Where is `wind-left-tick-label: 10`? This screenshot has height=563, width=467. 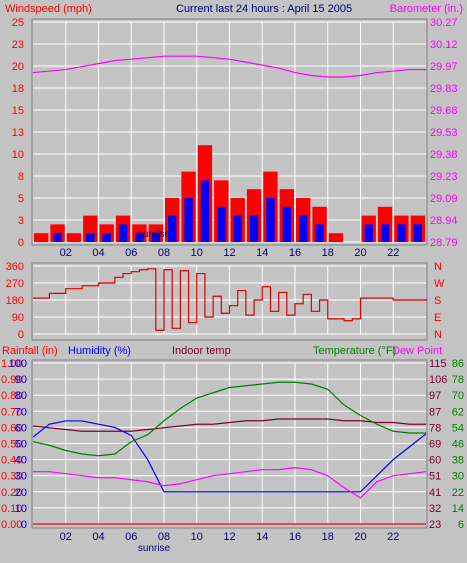
wind-left-tick-label: 10 is located at coordinates (18, 155).